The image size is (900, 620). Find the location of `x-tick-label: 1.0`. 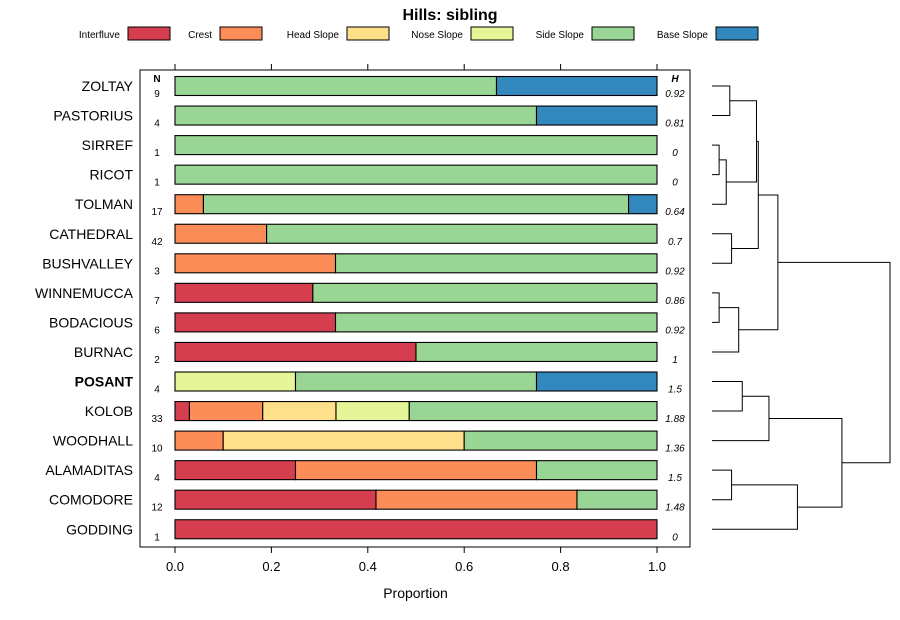

x-tick-label: 1.0 is located at coordinates (657, 566).